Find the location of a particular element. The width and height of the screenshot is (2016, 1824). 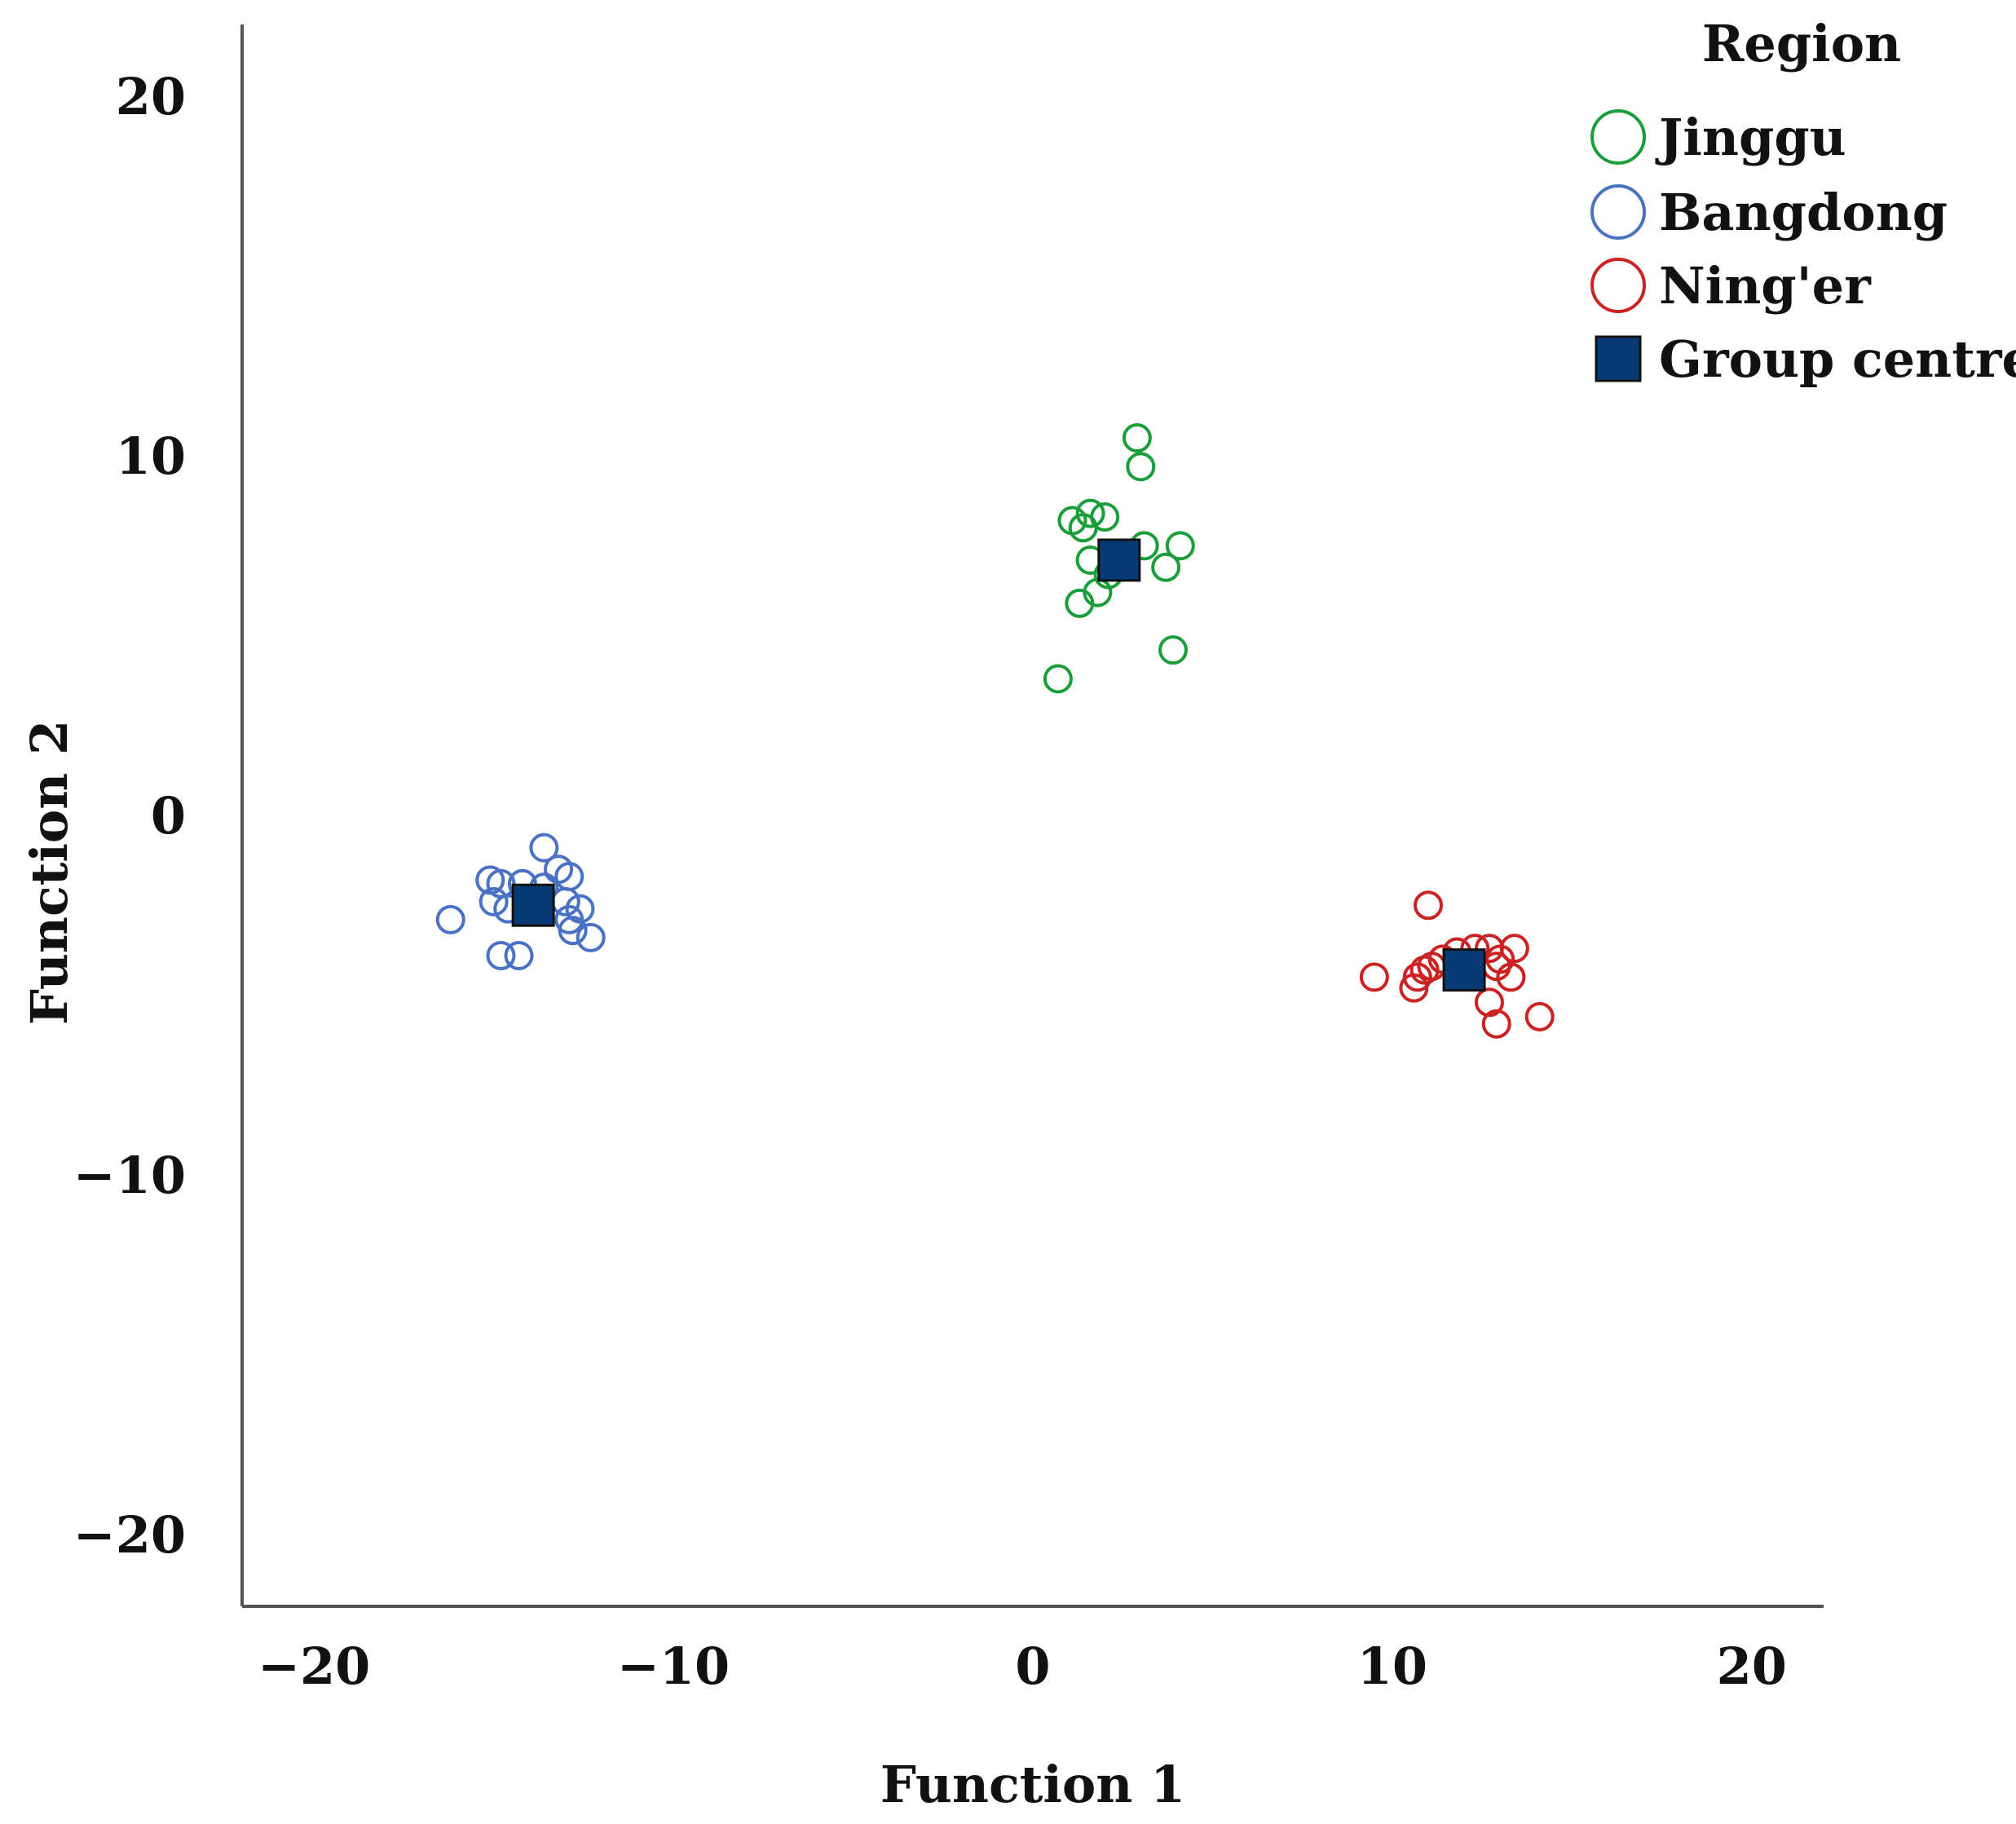

legend-label-jinggu: Jinggu is located at coordinates (1750, 137).